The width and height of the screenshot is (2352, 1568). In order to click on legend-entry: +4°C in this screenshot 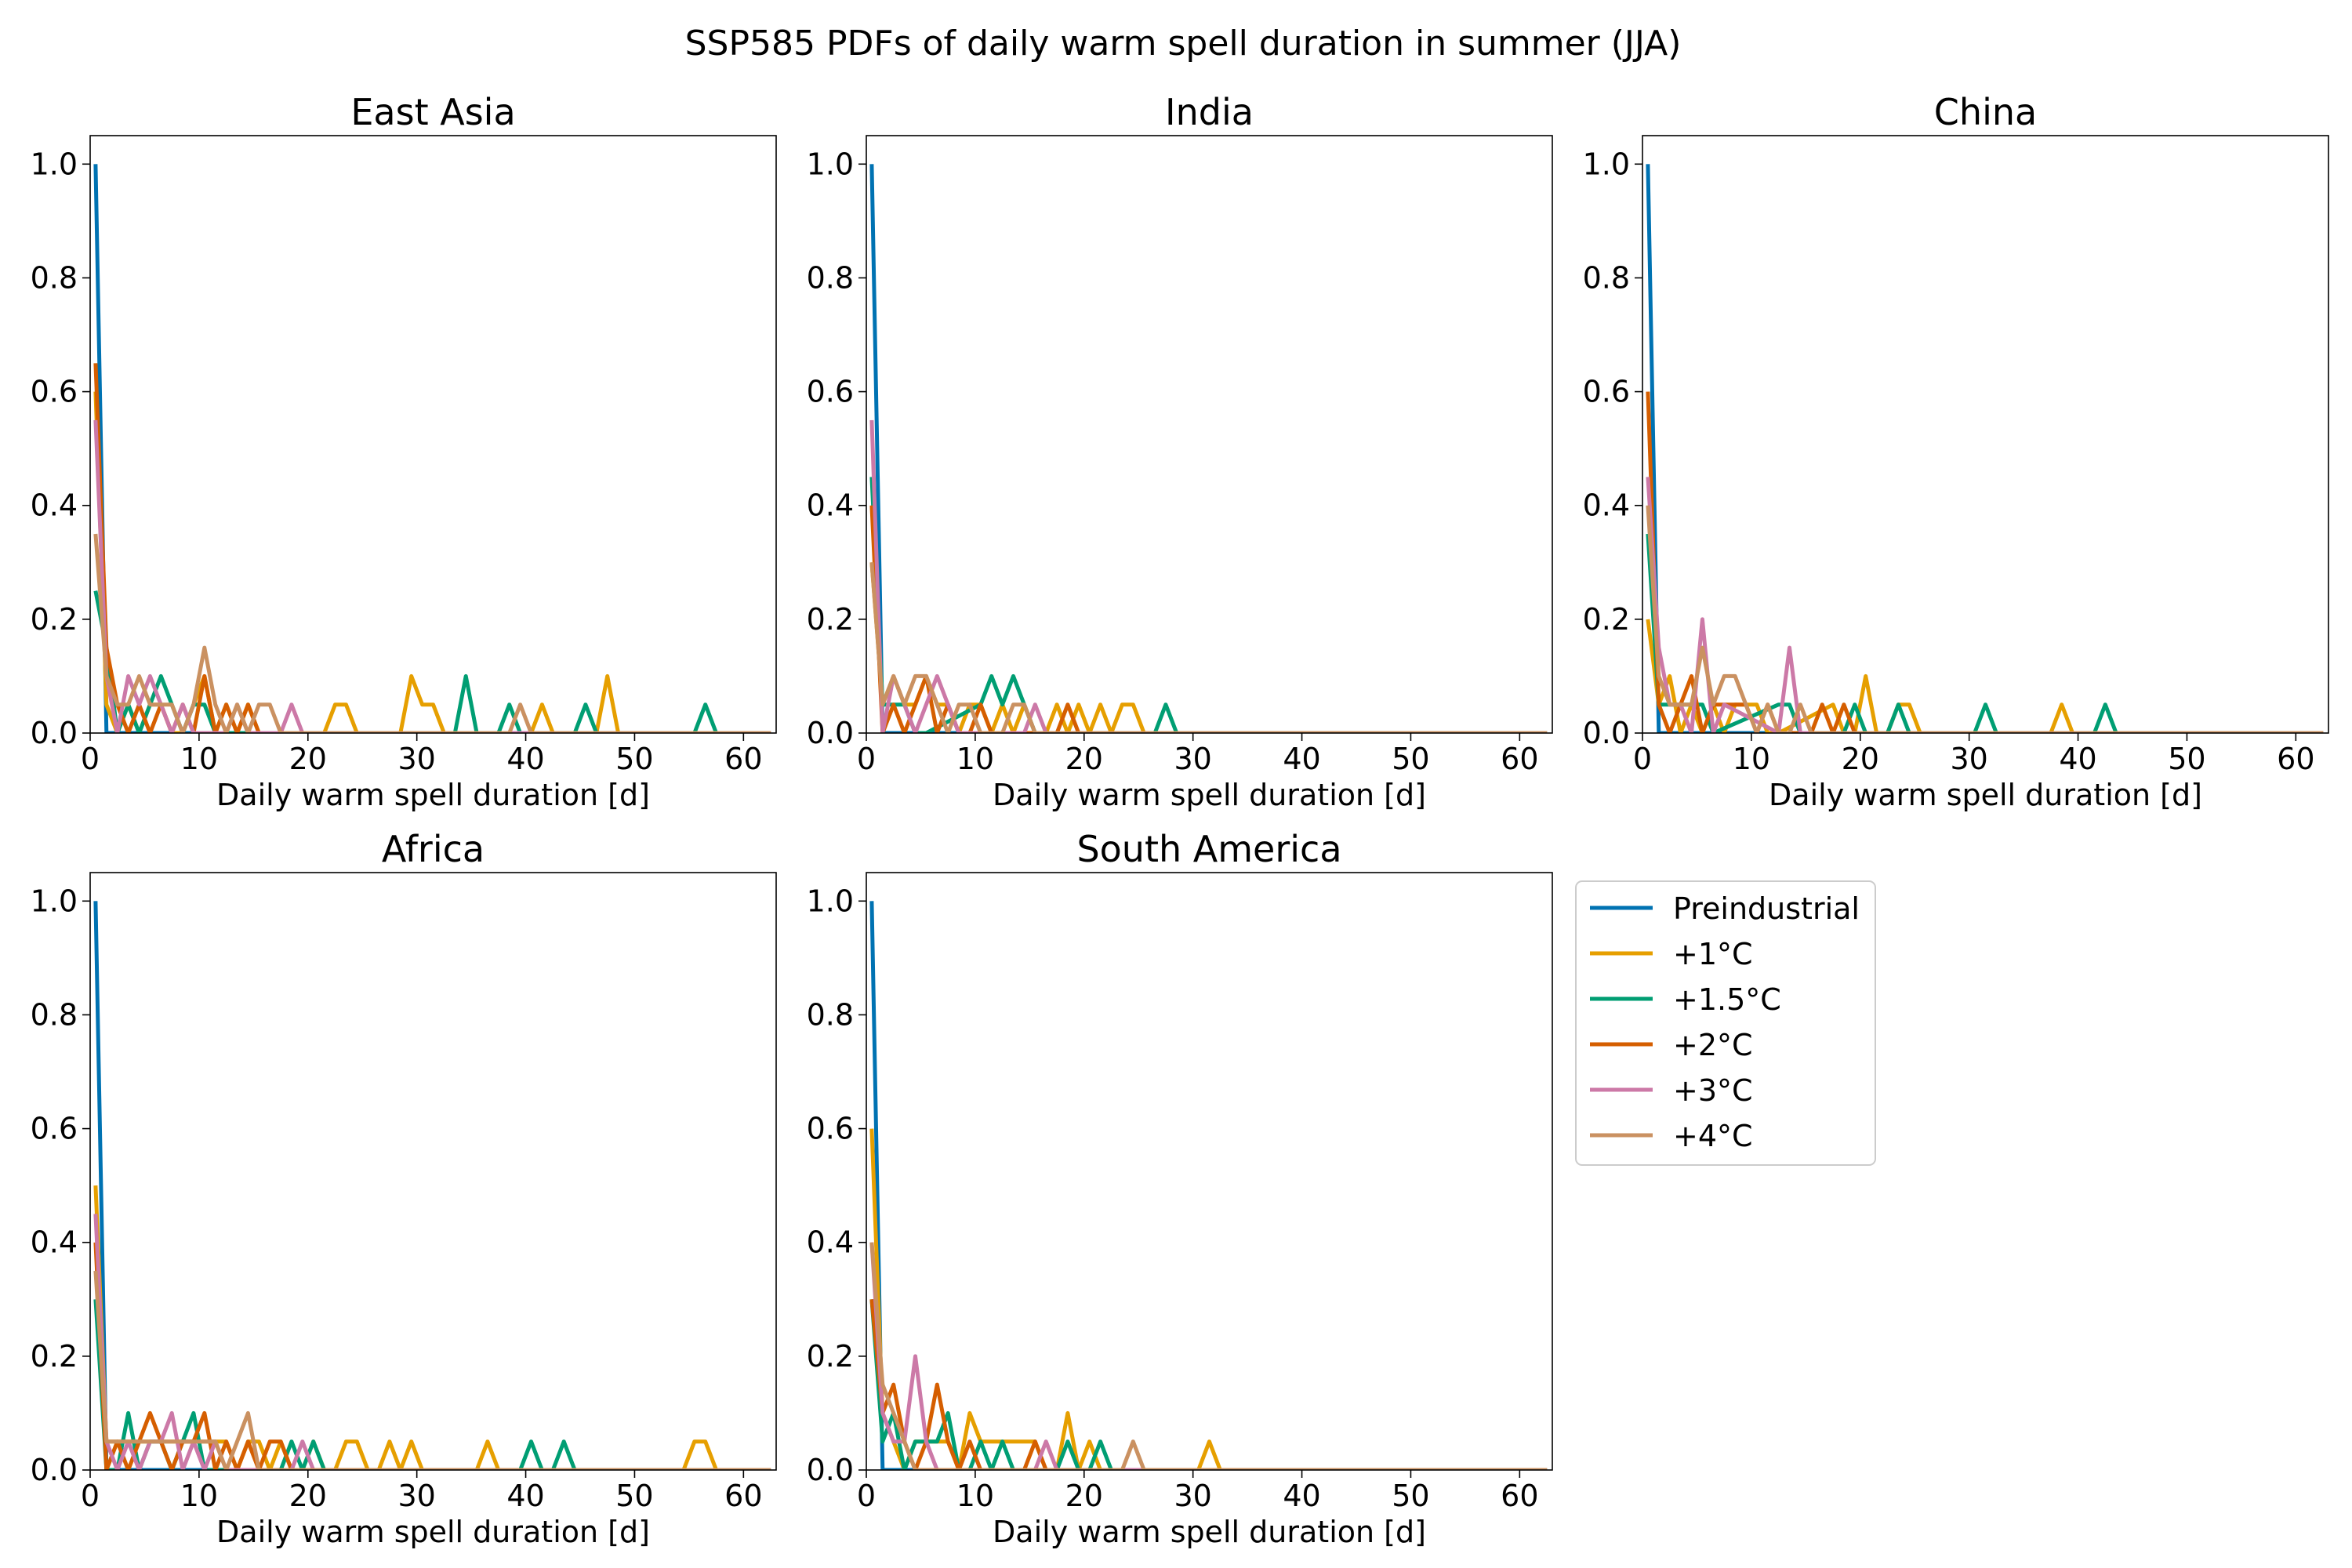, I will do `click(1672, 1136)`.